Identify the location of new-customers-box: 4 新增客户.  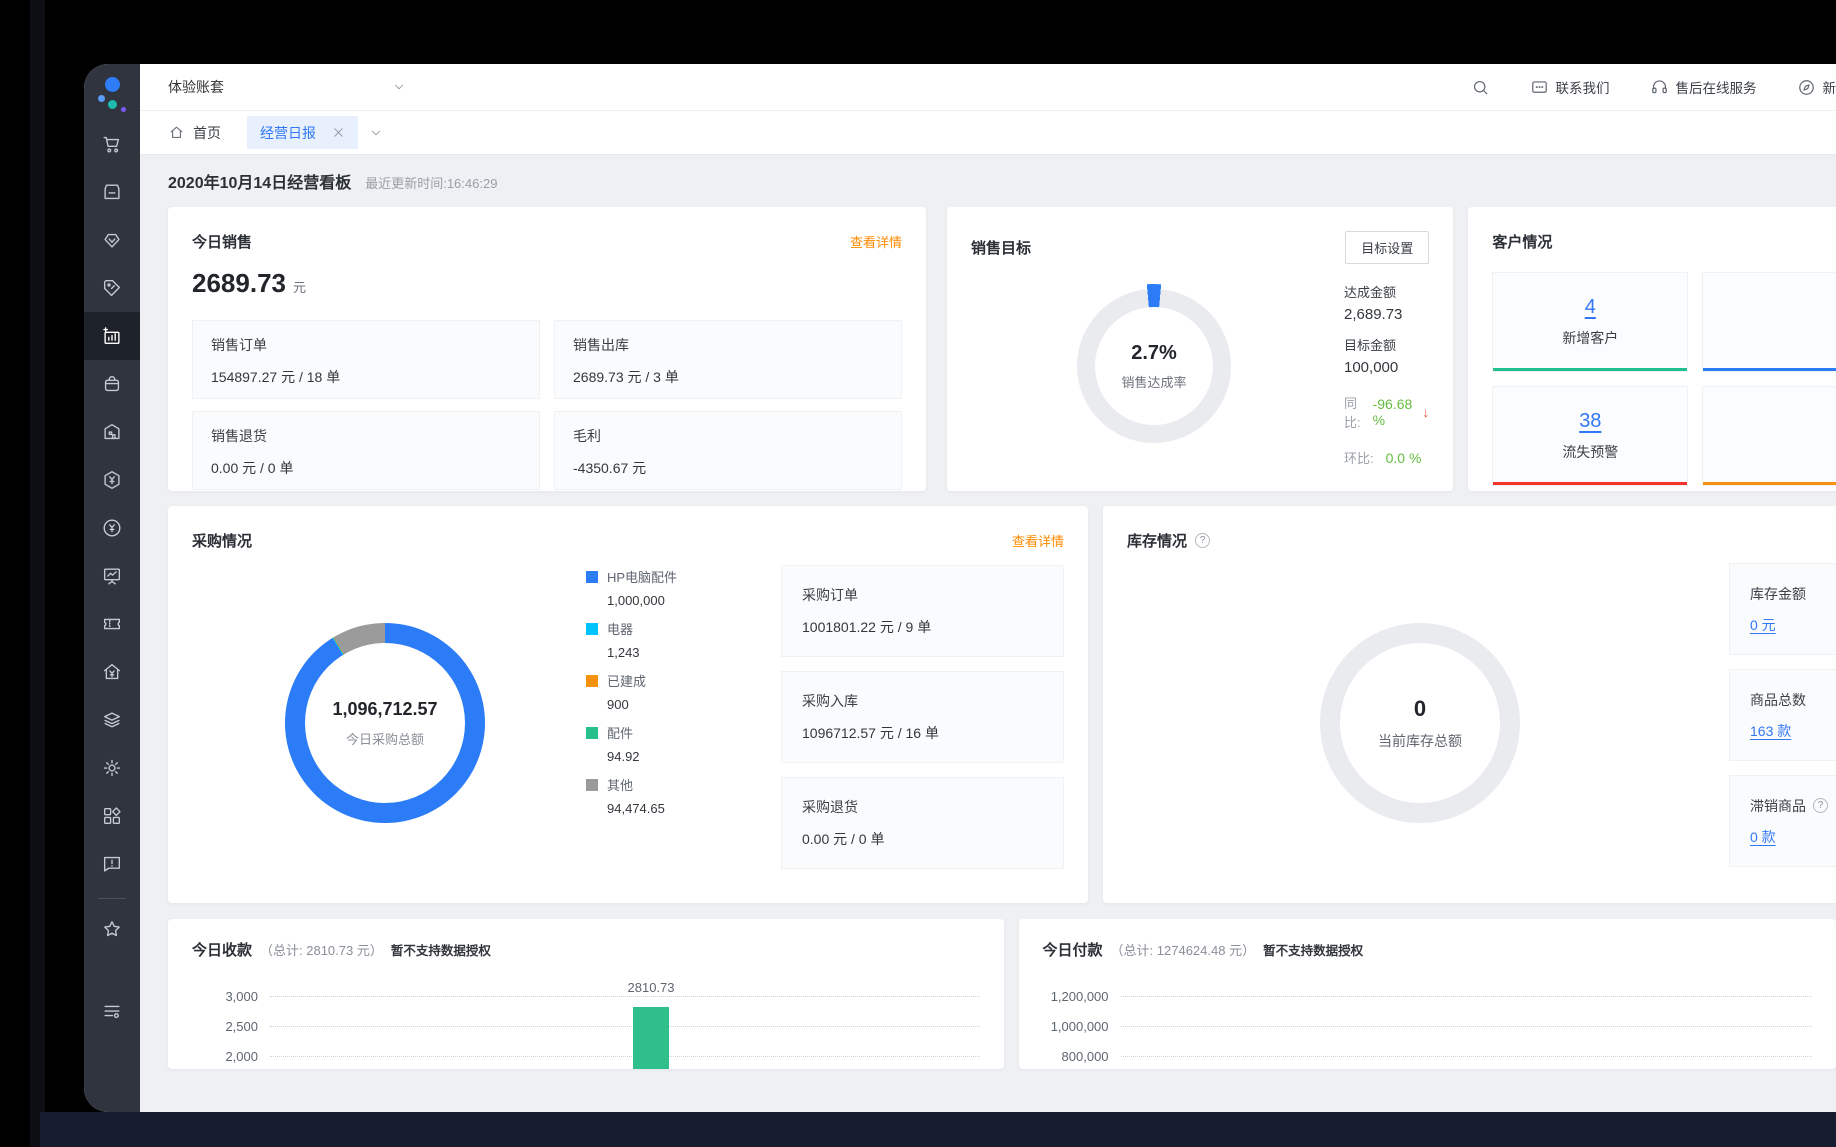
(1590, 322).